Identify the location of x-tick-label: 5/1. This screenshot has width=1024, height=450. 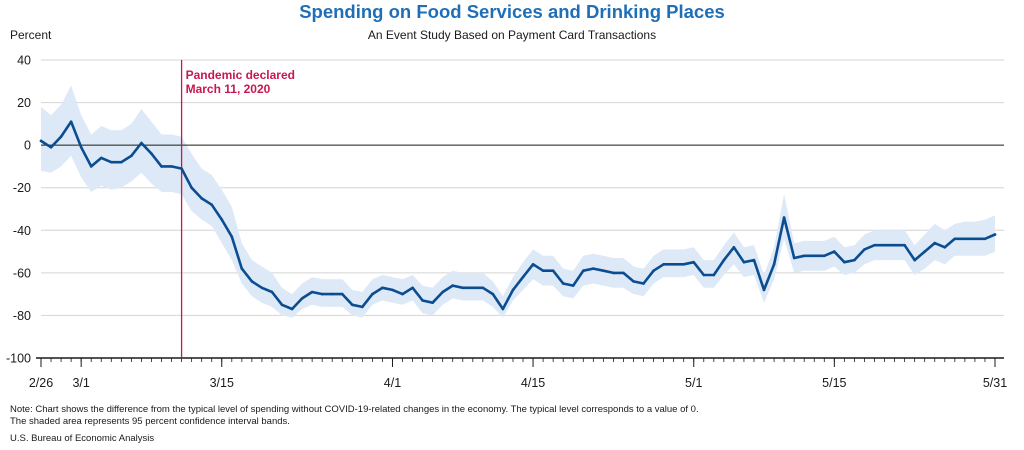
(693, 383).